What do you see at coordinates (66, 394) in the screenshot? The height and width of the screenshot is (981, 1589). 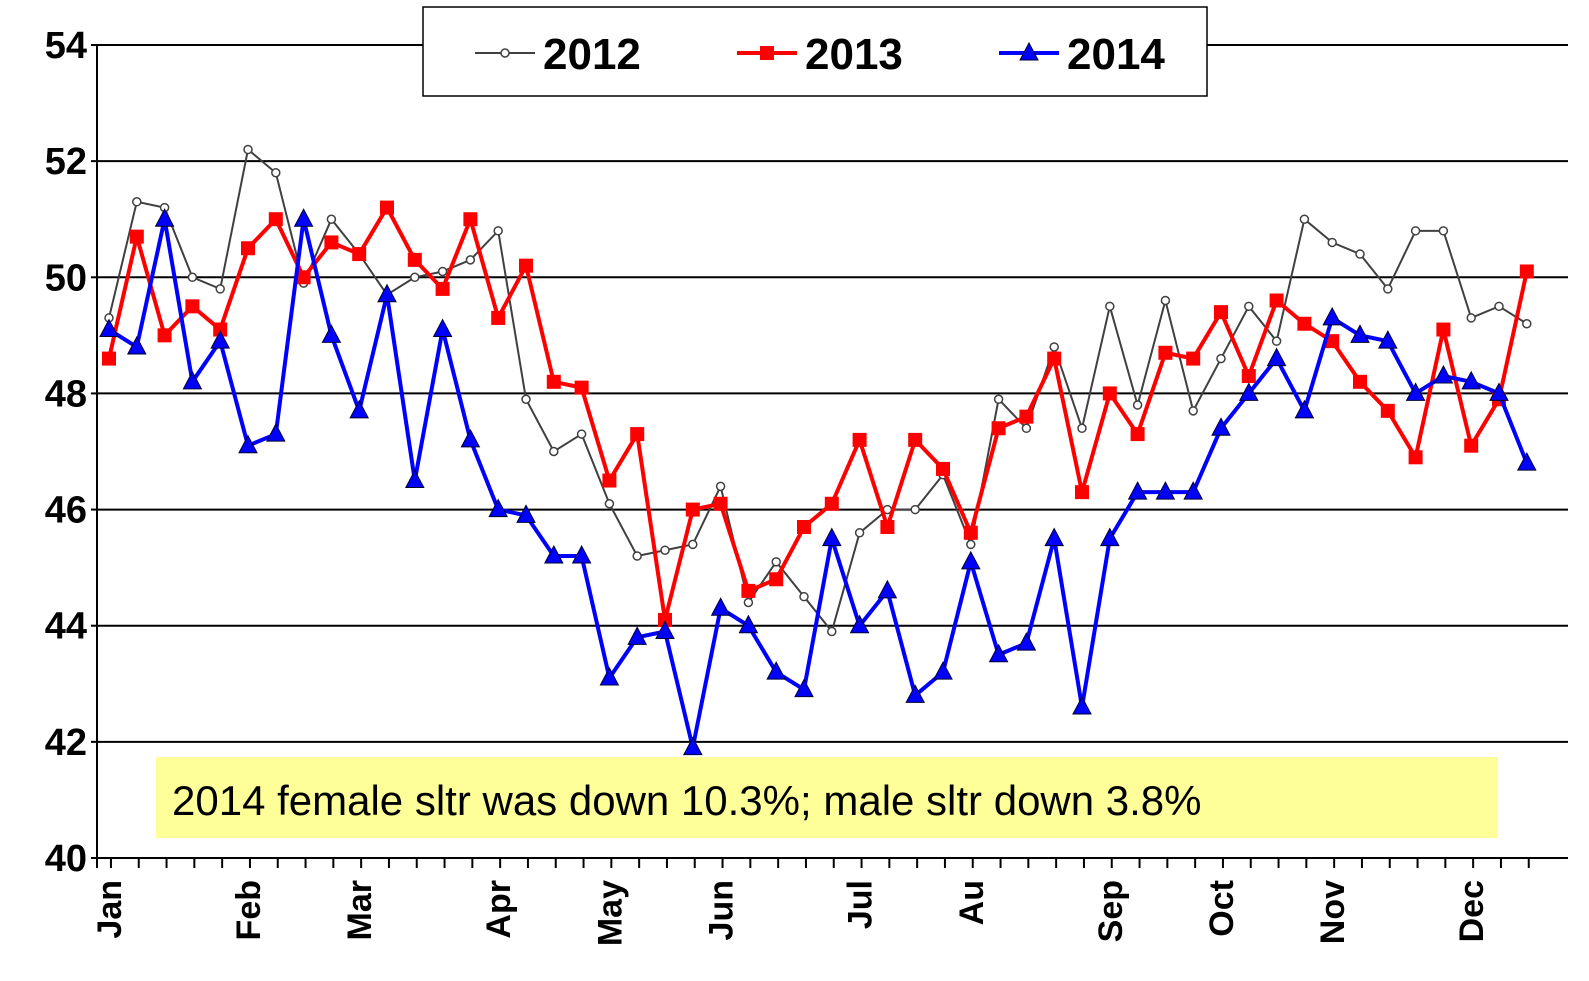 I see `y-tick-label: 48` at bounding box center [66, 394].